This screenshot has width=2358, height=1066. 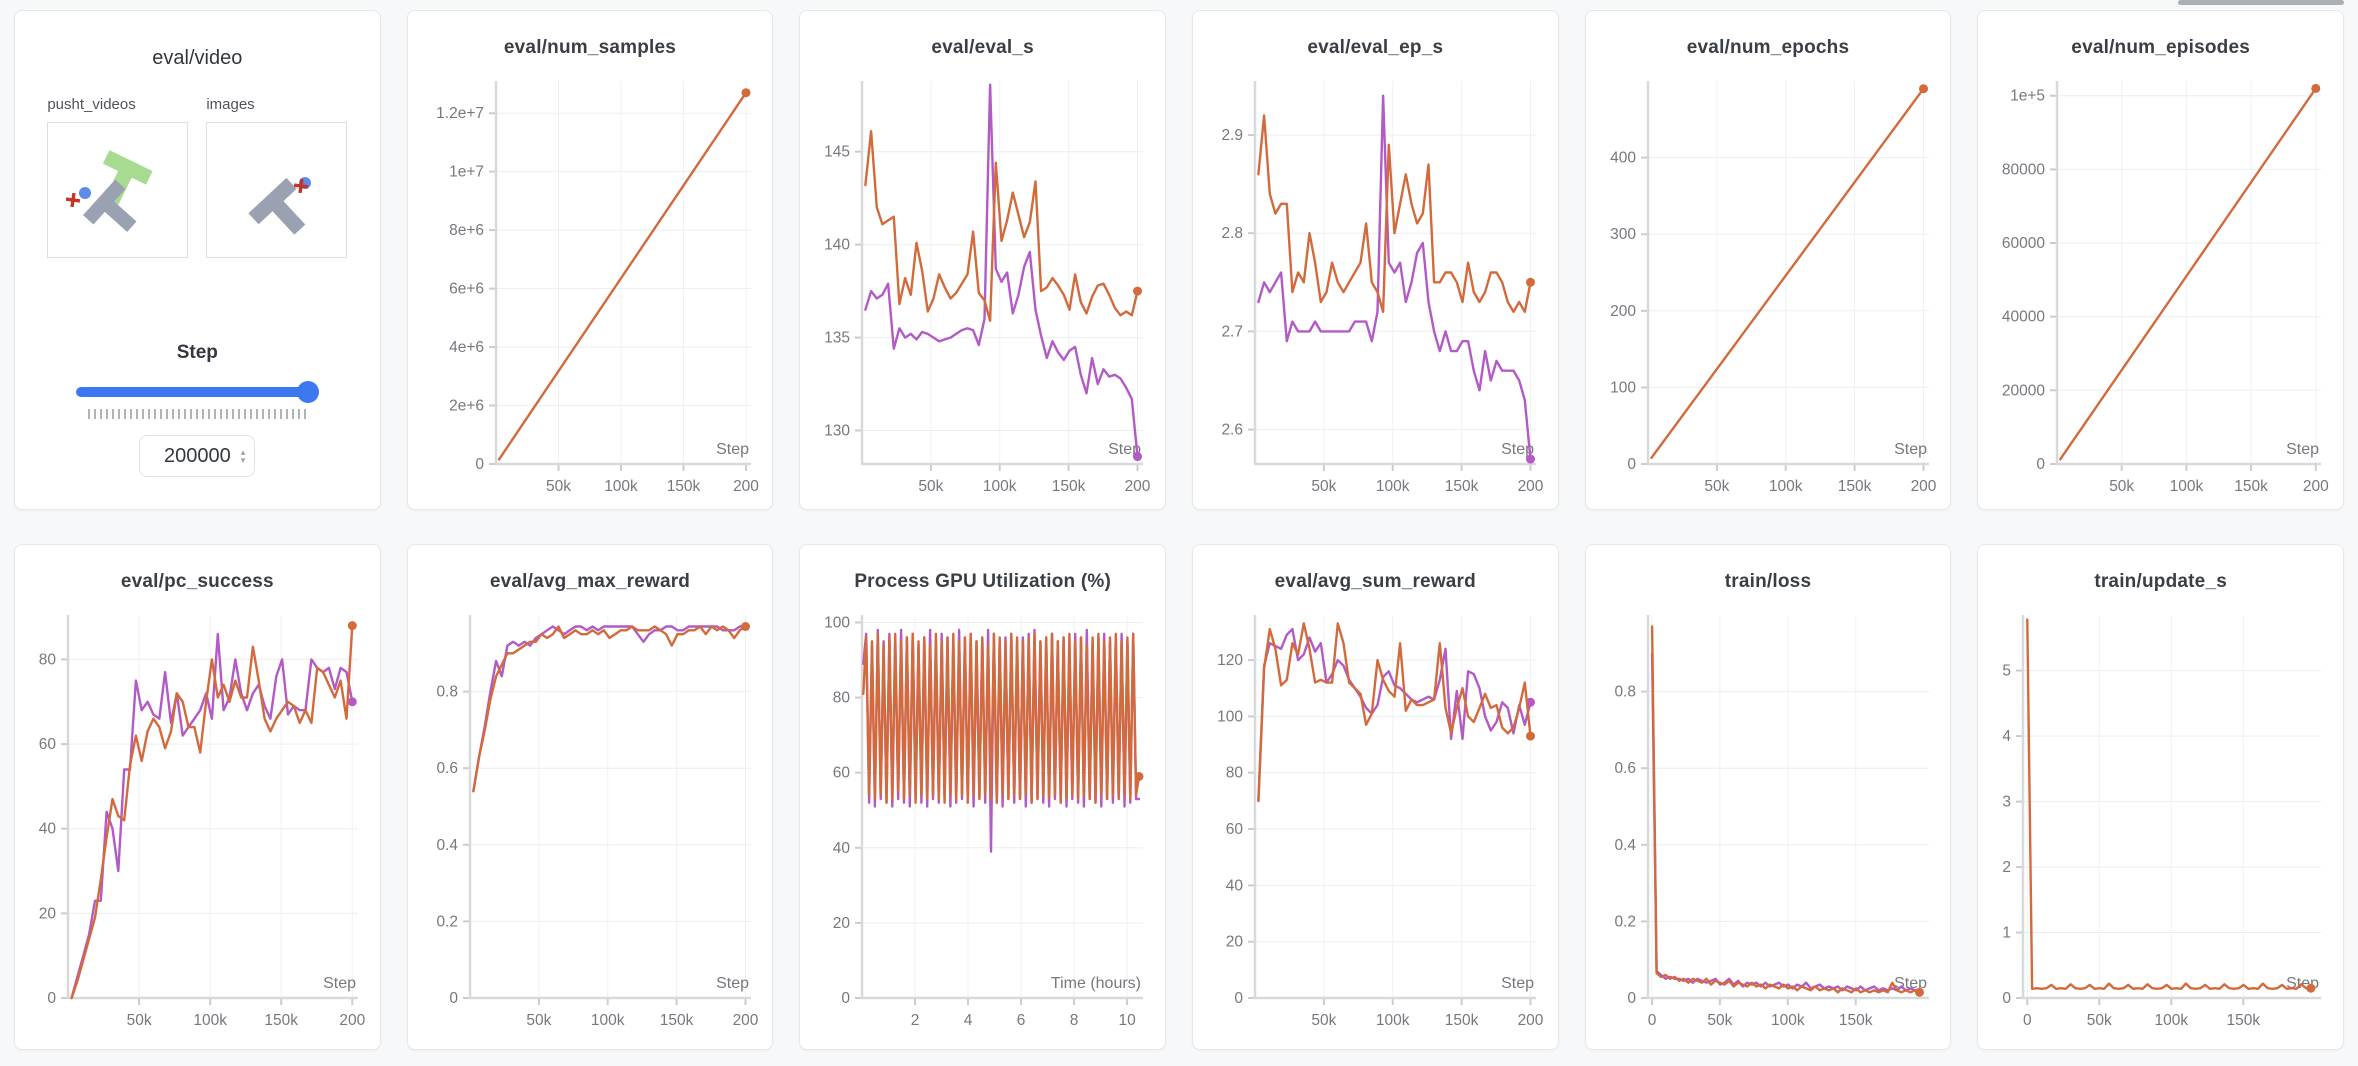 What do you see at coordinates (2007, 802) in the screenshot?
I see `svg-text: 3` at bounding box center [2007, 802].